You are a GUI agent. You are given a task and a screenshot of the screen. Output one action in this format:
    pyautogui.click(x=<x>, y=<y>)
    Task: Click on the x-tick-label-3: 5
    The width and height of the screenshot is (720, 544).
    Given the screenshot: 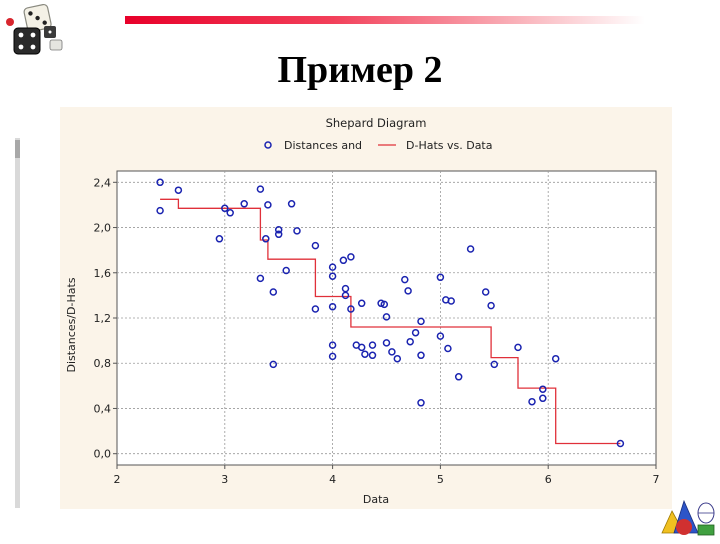 What is the action you would take?
    pyautogui.click(x=440, y=479)
    